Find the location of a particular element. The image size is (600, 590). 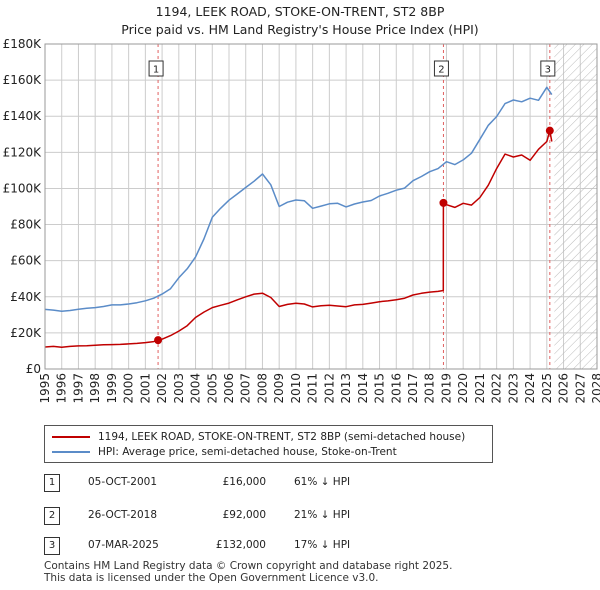

y-tick-label: £60K is located at coordinates (26, 261).